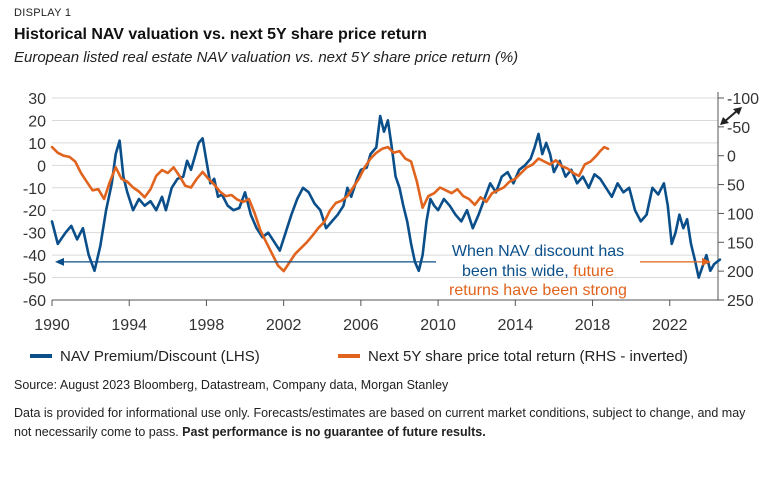 The width and height of the screenshot is (778, 477). What do you see at coordinates (736, 186) in the screenshot?
I see `right-tick-label: 50` at bounding box center [736, 186].